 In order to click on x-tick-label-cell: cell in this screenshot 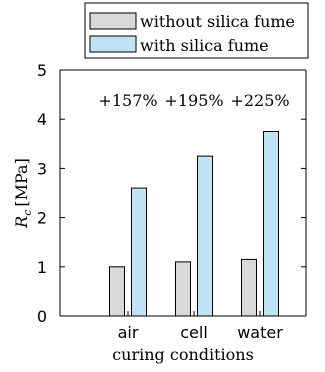, I will do `click(194, 332)`.